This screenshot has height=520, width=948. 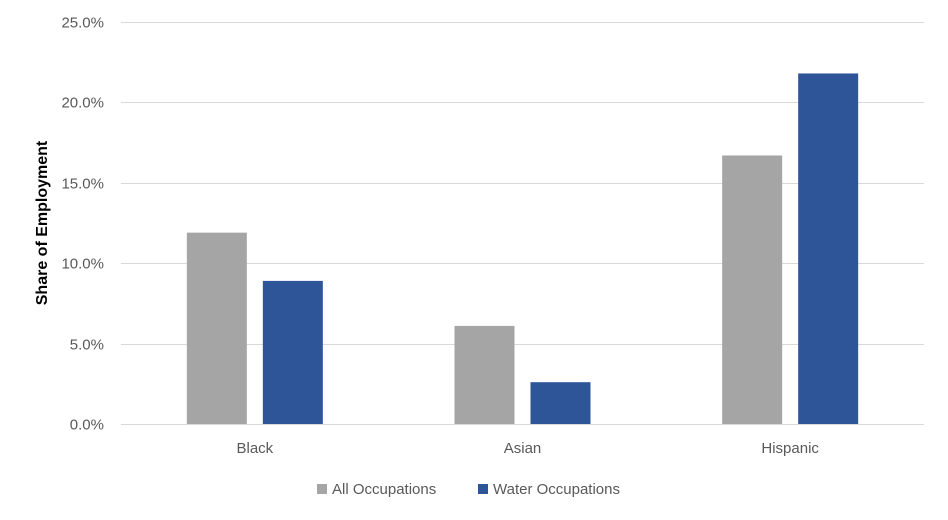 I want to click on bar-asian-water-occupations, so click(x=560, y=403).